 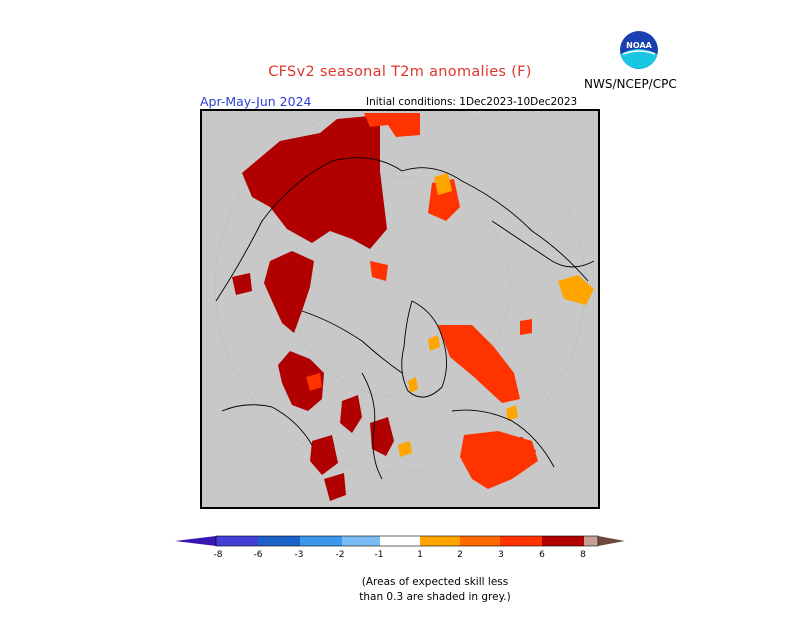 I want to click on colorbar-canvas: -8 -6 -3 -2 -1 1 2 3 6 8, so click(x=400, y=547).